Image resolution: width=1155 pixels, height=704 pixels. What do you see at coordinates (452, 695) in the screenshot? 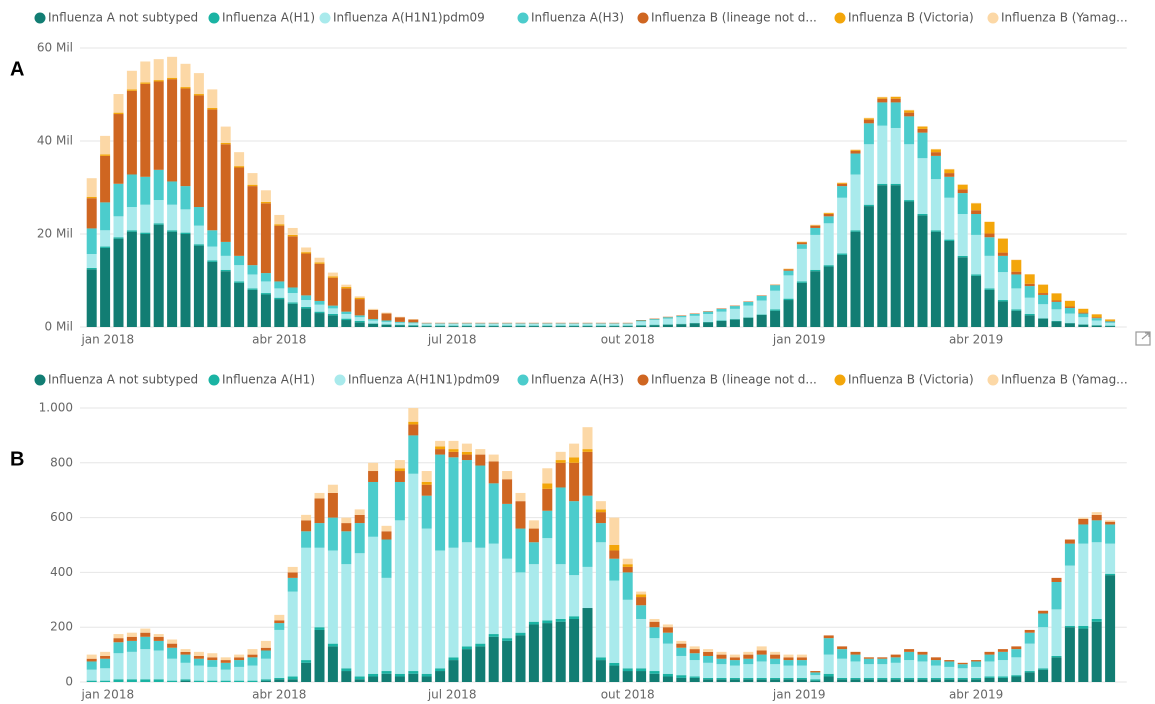
I see `x-tick-label: jul 2018` at bounding box center [452, 695].